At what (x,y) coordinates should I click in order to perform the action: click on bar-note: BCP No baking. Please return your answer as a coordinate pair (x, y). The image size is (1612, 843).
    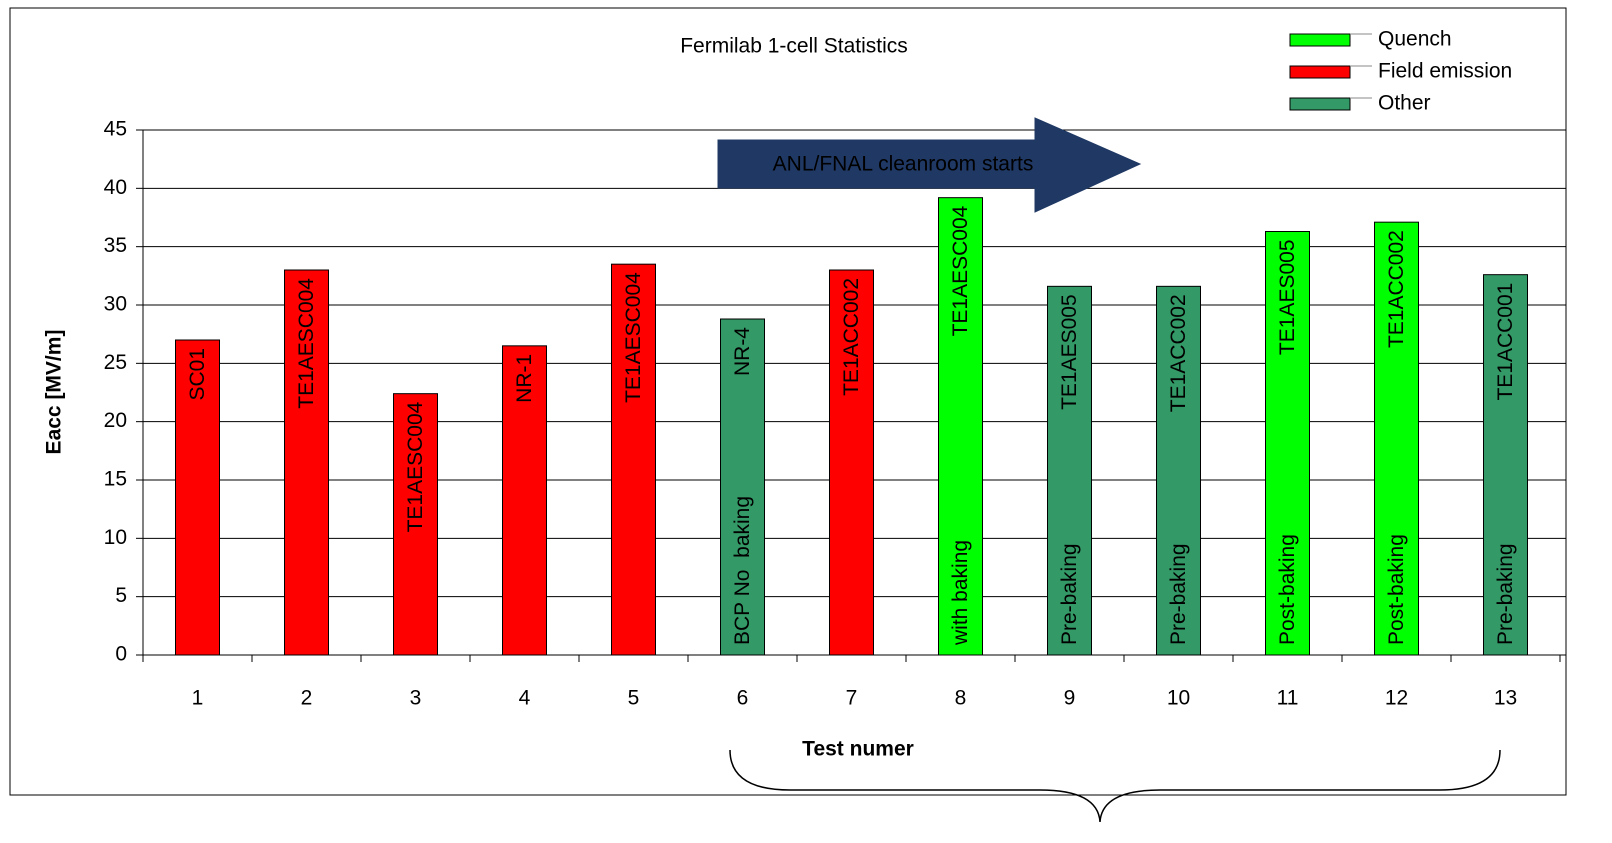
    Looking at the image, I should click on (742, 570).